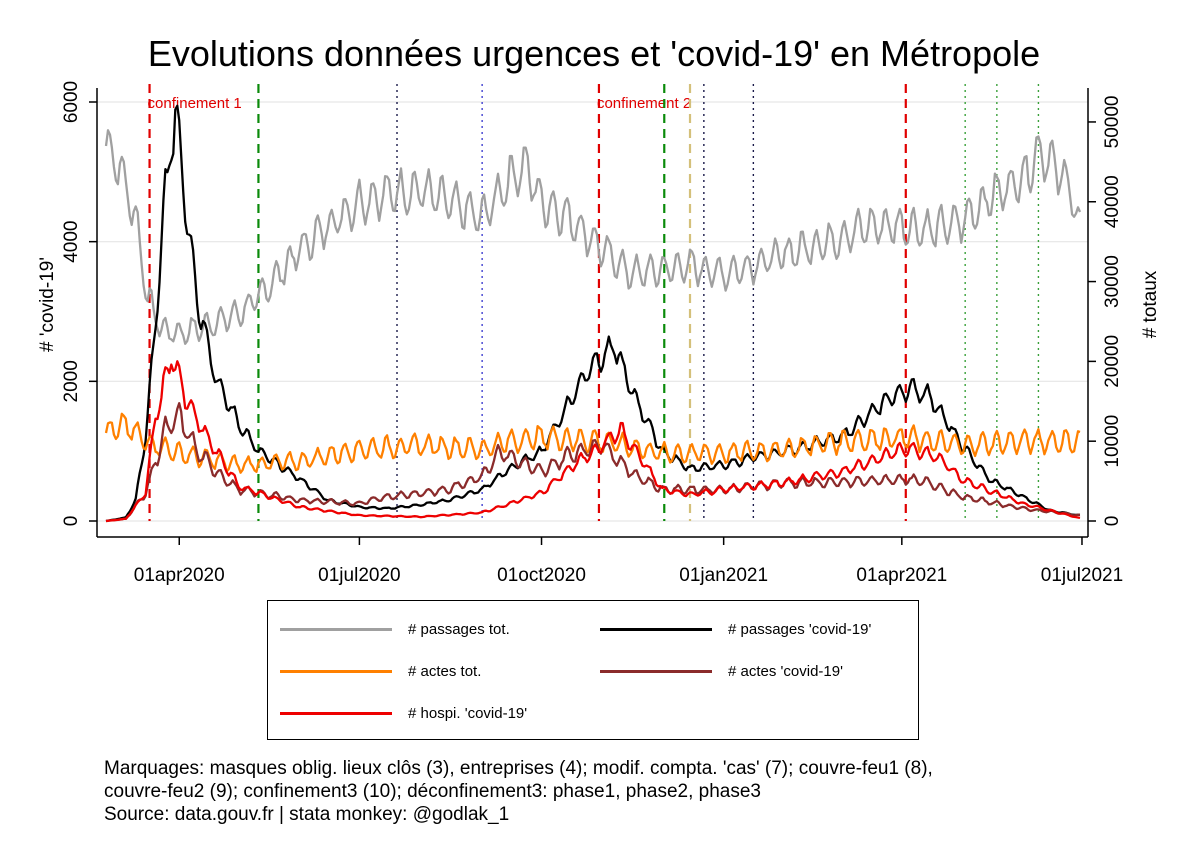 The width and height of the screenshot is (1188, 864). I want to click on y-right-tick-label: 50000, so click(1112, 122).